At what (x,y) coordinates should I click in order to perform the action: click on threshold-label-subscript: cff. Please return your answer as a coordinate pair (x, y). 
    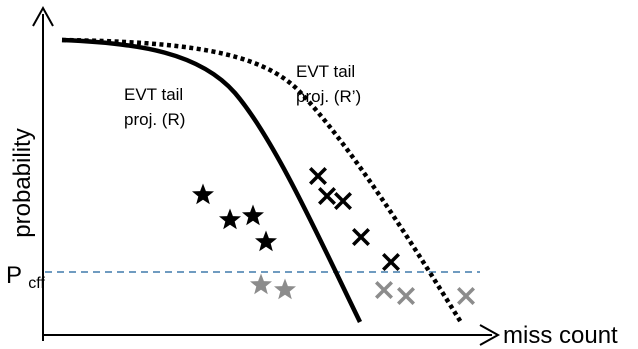
    Looking at the image, I should click on (36, 283).